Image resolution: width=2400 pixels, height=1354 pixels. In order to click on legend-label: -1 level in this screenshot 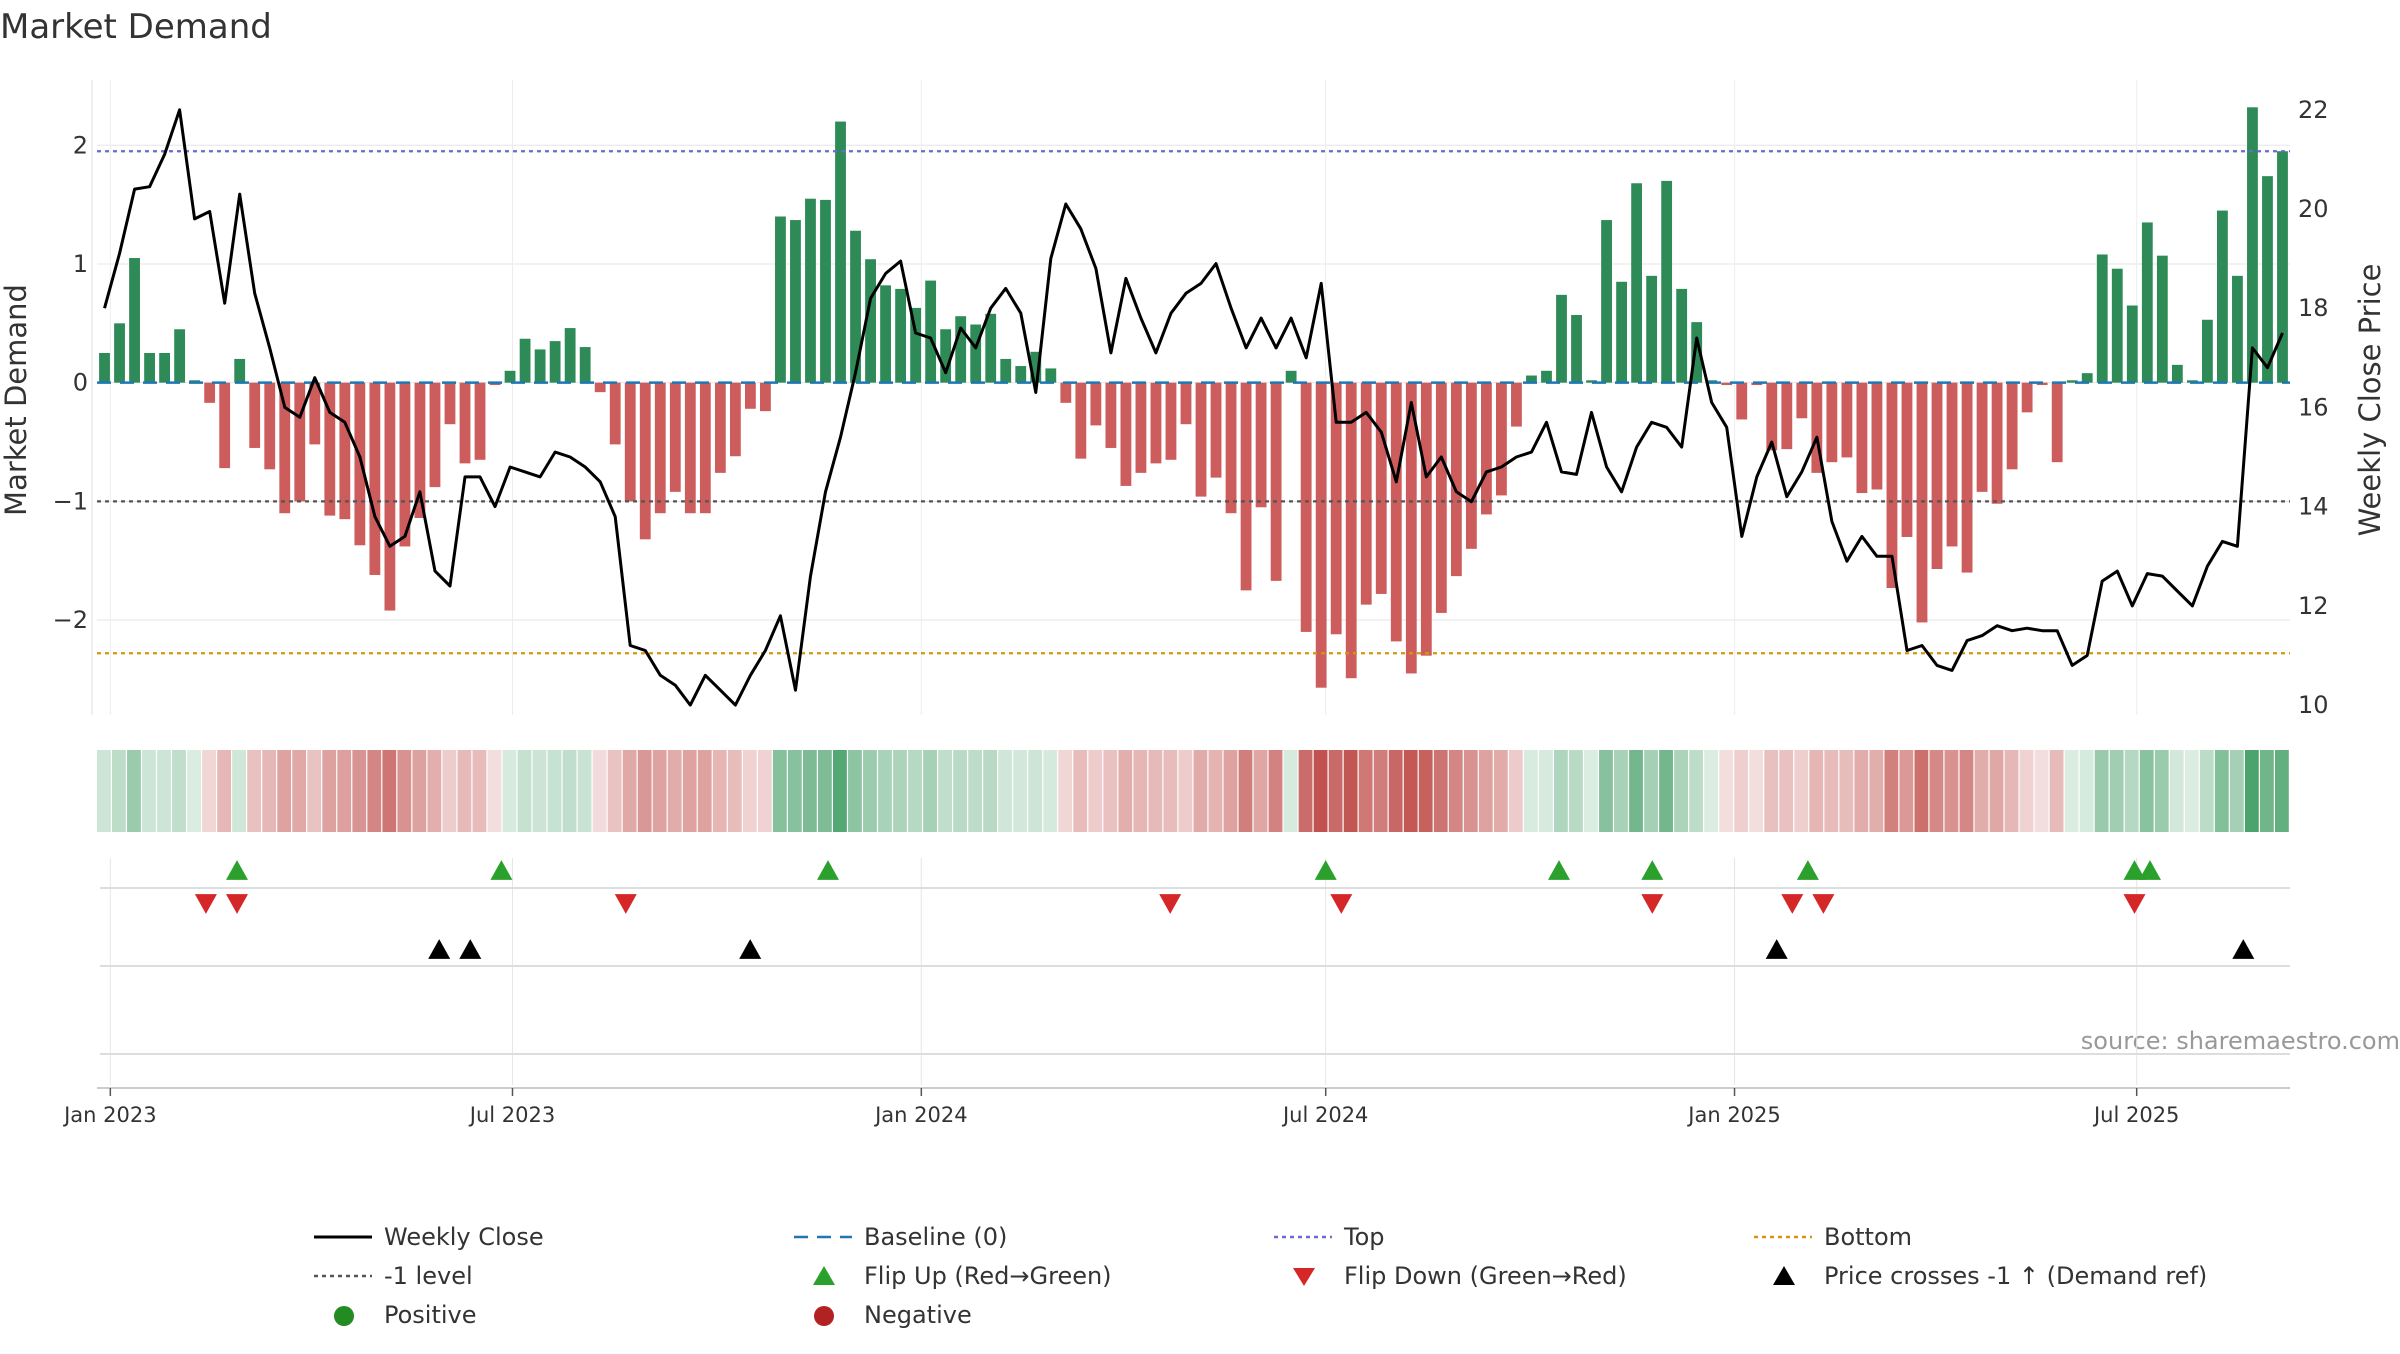, I will do `click(428, 1276)`.